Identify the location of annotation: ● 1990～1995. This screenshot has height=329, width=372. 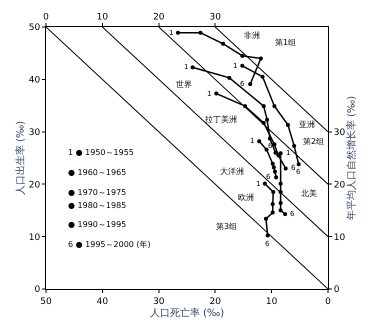
(97, 224).